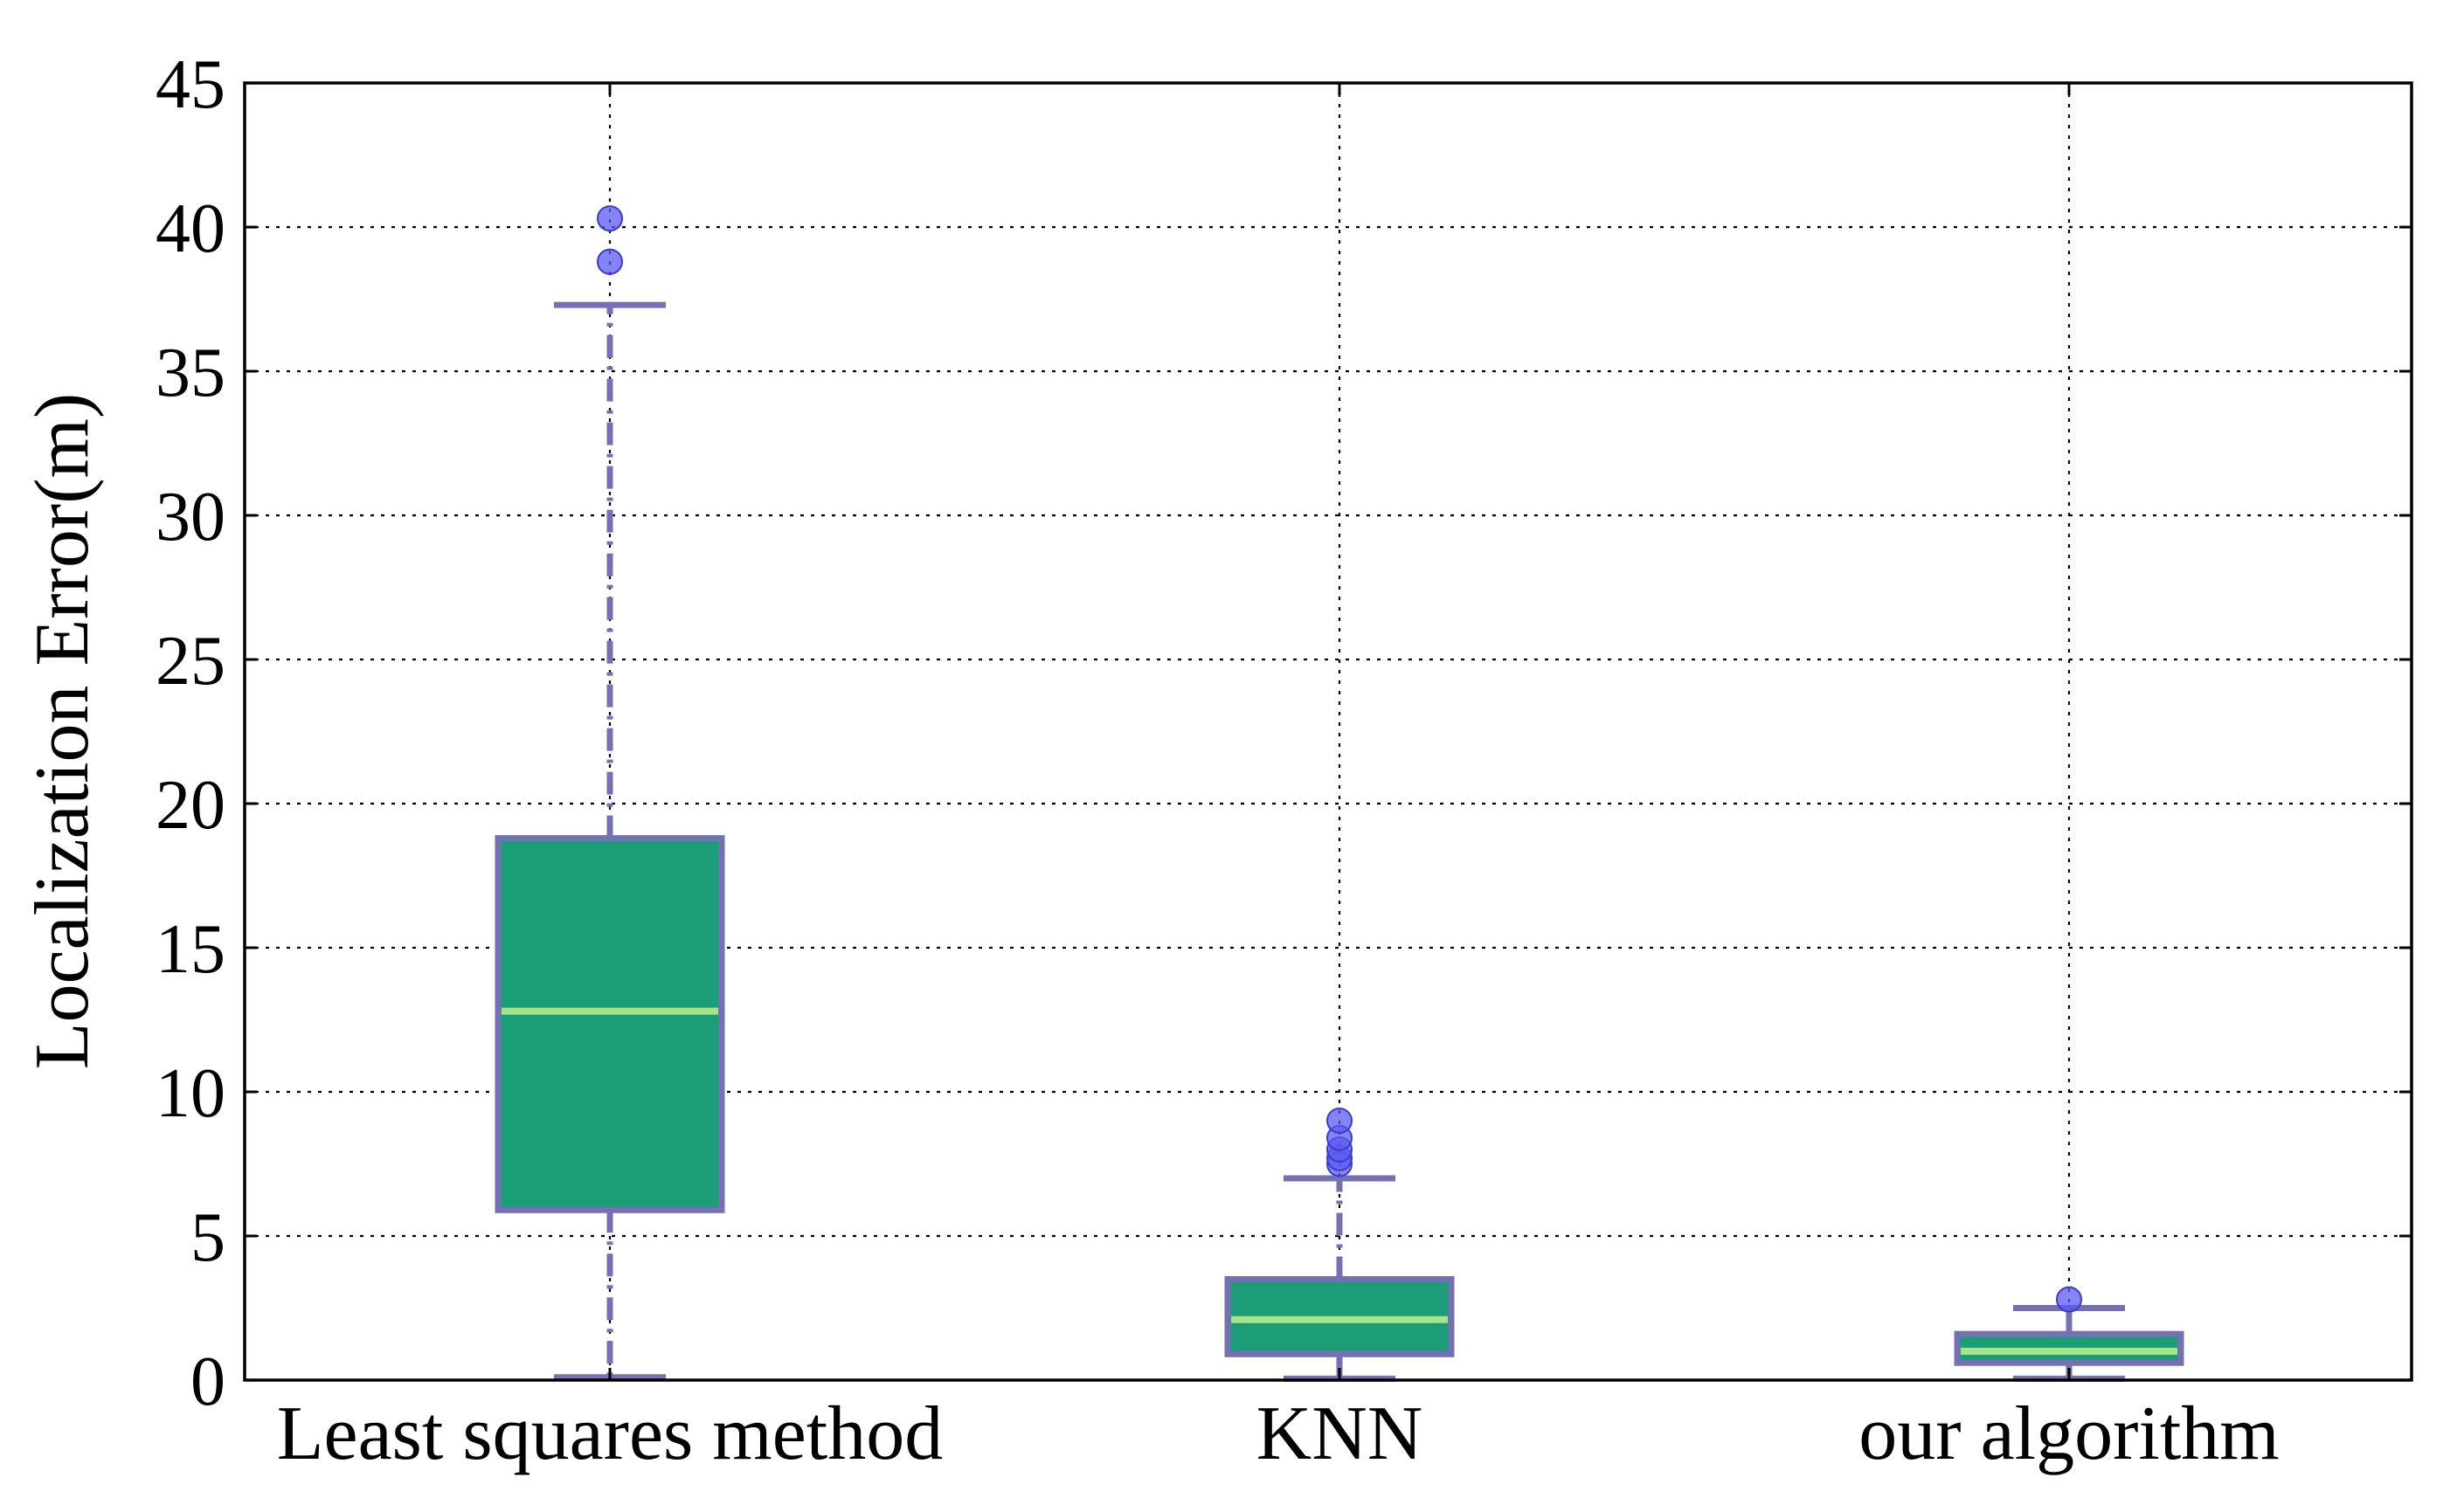 Image resolution: width=2457 pixels, height=1512 pixels. I want to click on y-tick-label: 20, so click(191, 805).